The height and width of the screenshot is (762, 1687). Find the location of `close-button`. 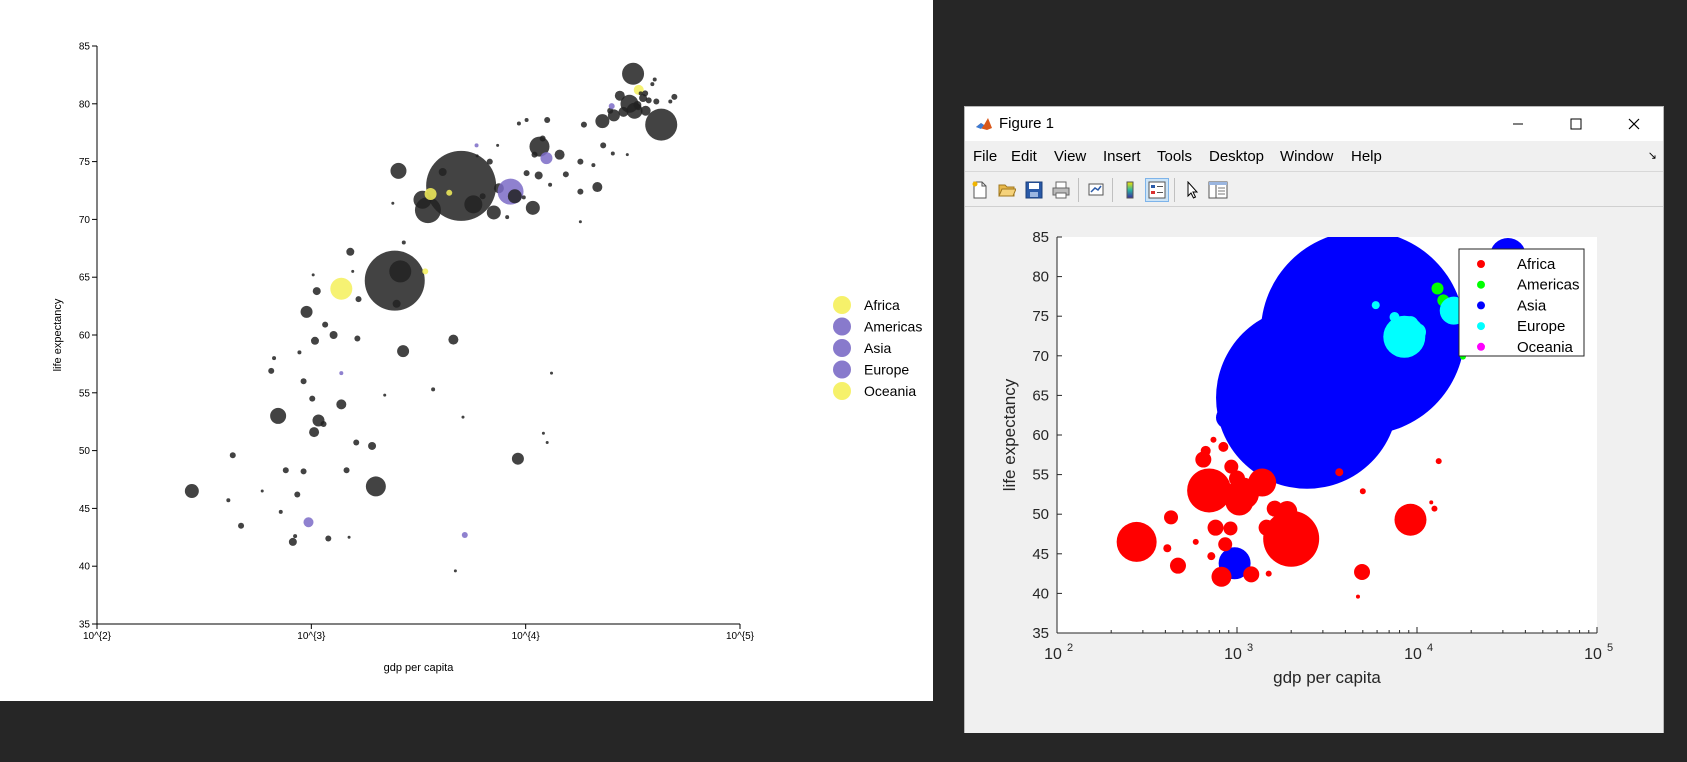

close-button is located at coordinates (1634, 124).